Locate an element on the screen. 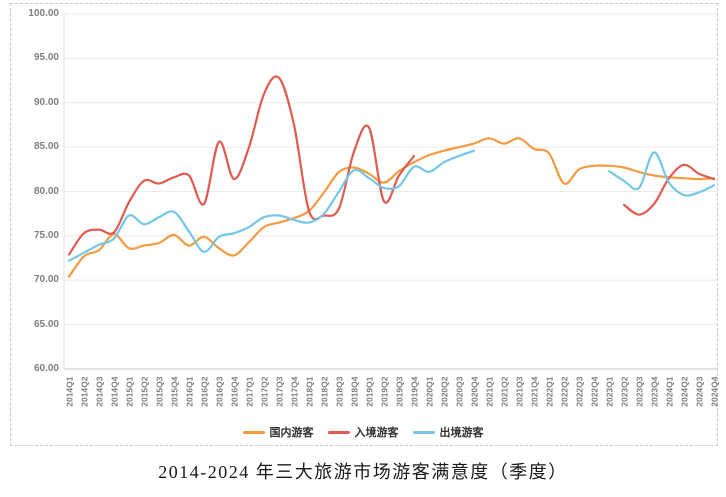 This screenshot has height=497, width=726. chart-title: 2014-2024 年三大旅游市场游客满意度（季度） is located at coordinates (363, 472).